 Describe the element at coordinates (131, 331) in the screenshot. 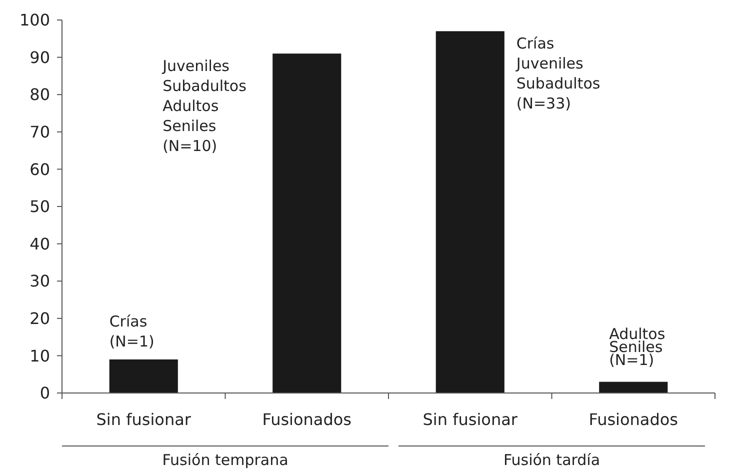

I see `annotation: Crías (N=1)` at that location.